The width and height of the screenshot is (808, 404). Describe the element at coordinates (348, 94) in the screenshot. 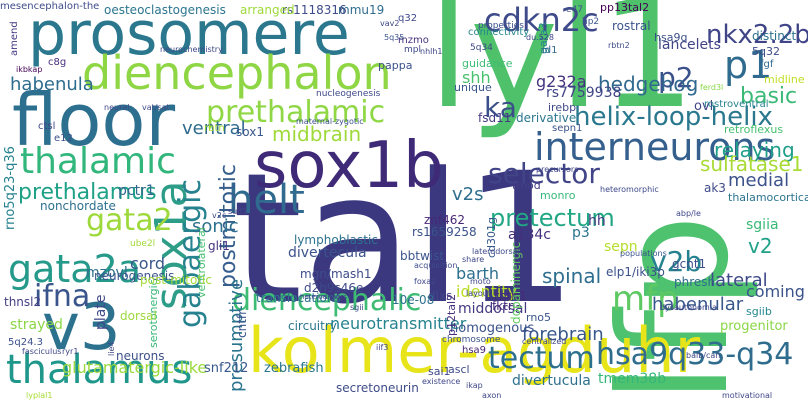

I see `word-nucleogenesis: nucleogenesis` at that location.